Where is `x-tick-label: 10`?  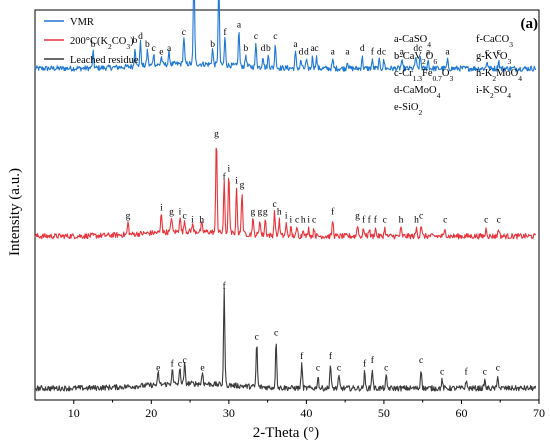
x-tick-label: 10 is located at coordinates (74, 413).